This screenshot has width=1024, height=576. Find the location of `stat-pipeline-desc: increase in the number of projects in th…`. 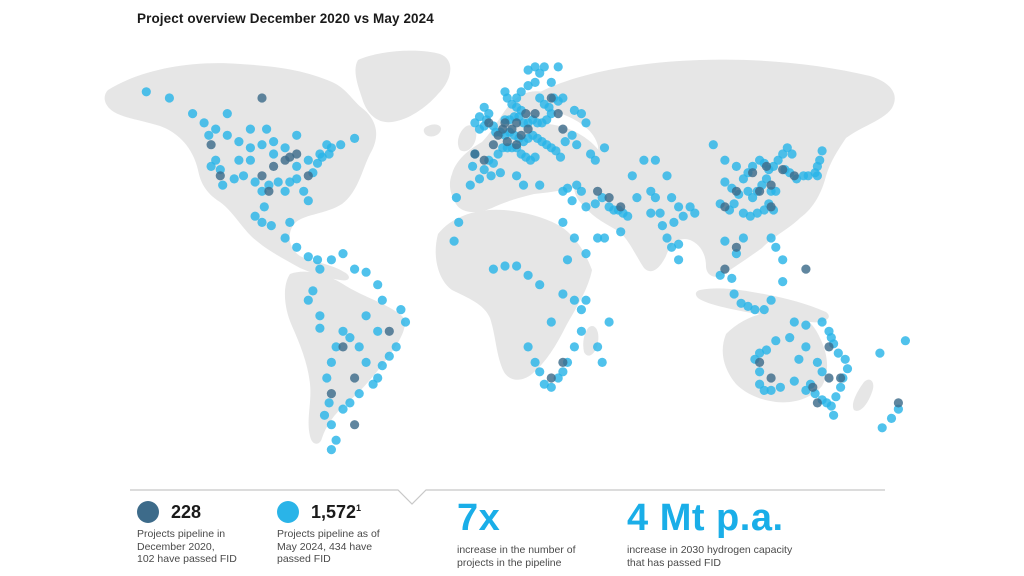

stat-pipeline-desc: increase in the number of projects in th… is located at coordinates (516, 556).